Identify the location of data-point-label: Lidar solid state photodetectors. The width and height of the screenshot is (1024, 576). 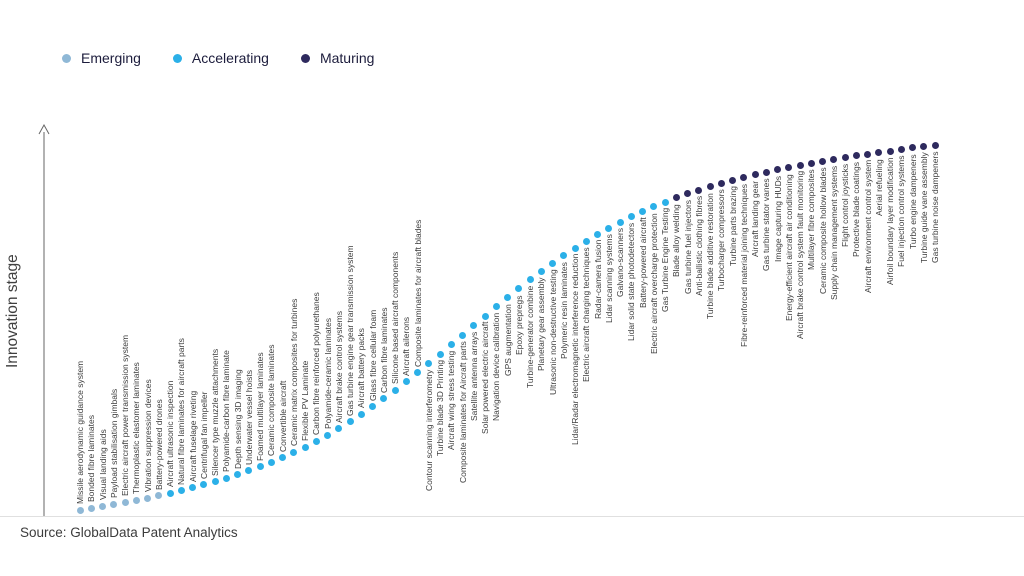
(631, 281).